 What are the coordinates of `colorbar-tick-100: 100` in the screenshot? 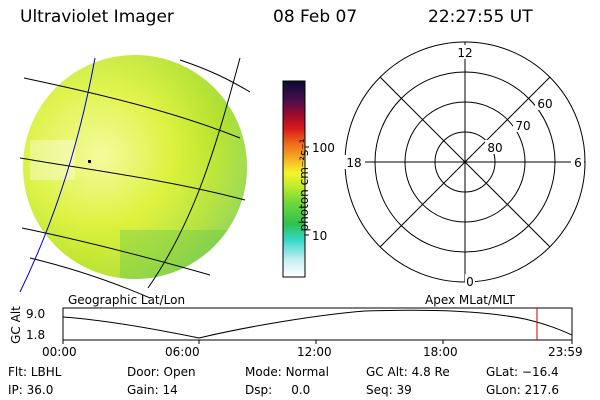 It's located at (323, 148).